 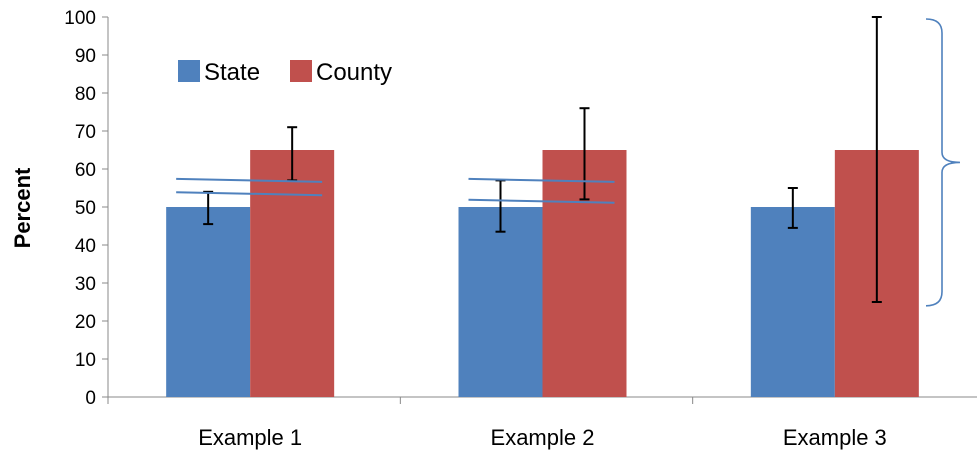 I want to click on y-axis-label-group: Percent, so click(x=22, y=207).